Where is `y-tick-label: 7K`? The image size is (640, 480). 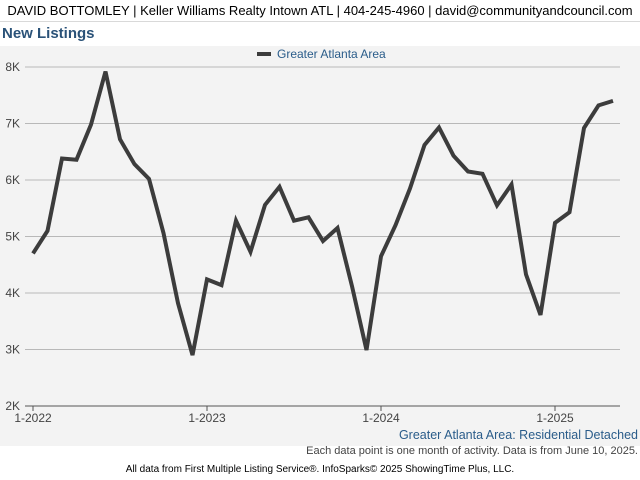 y-tick-label: 7K is located at coordinates (12, 124).